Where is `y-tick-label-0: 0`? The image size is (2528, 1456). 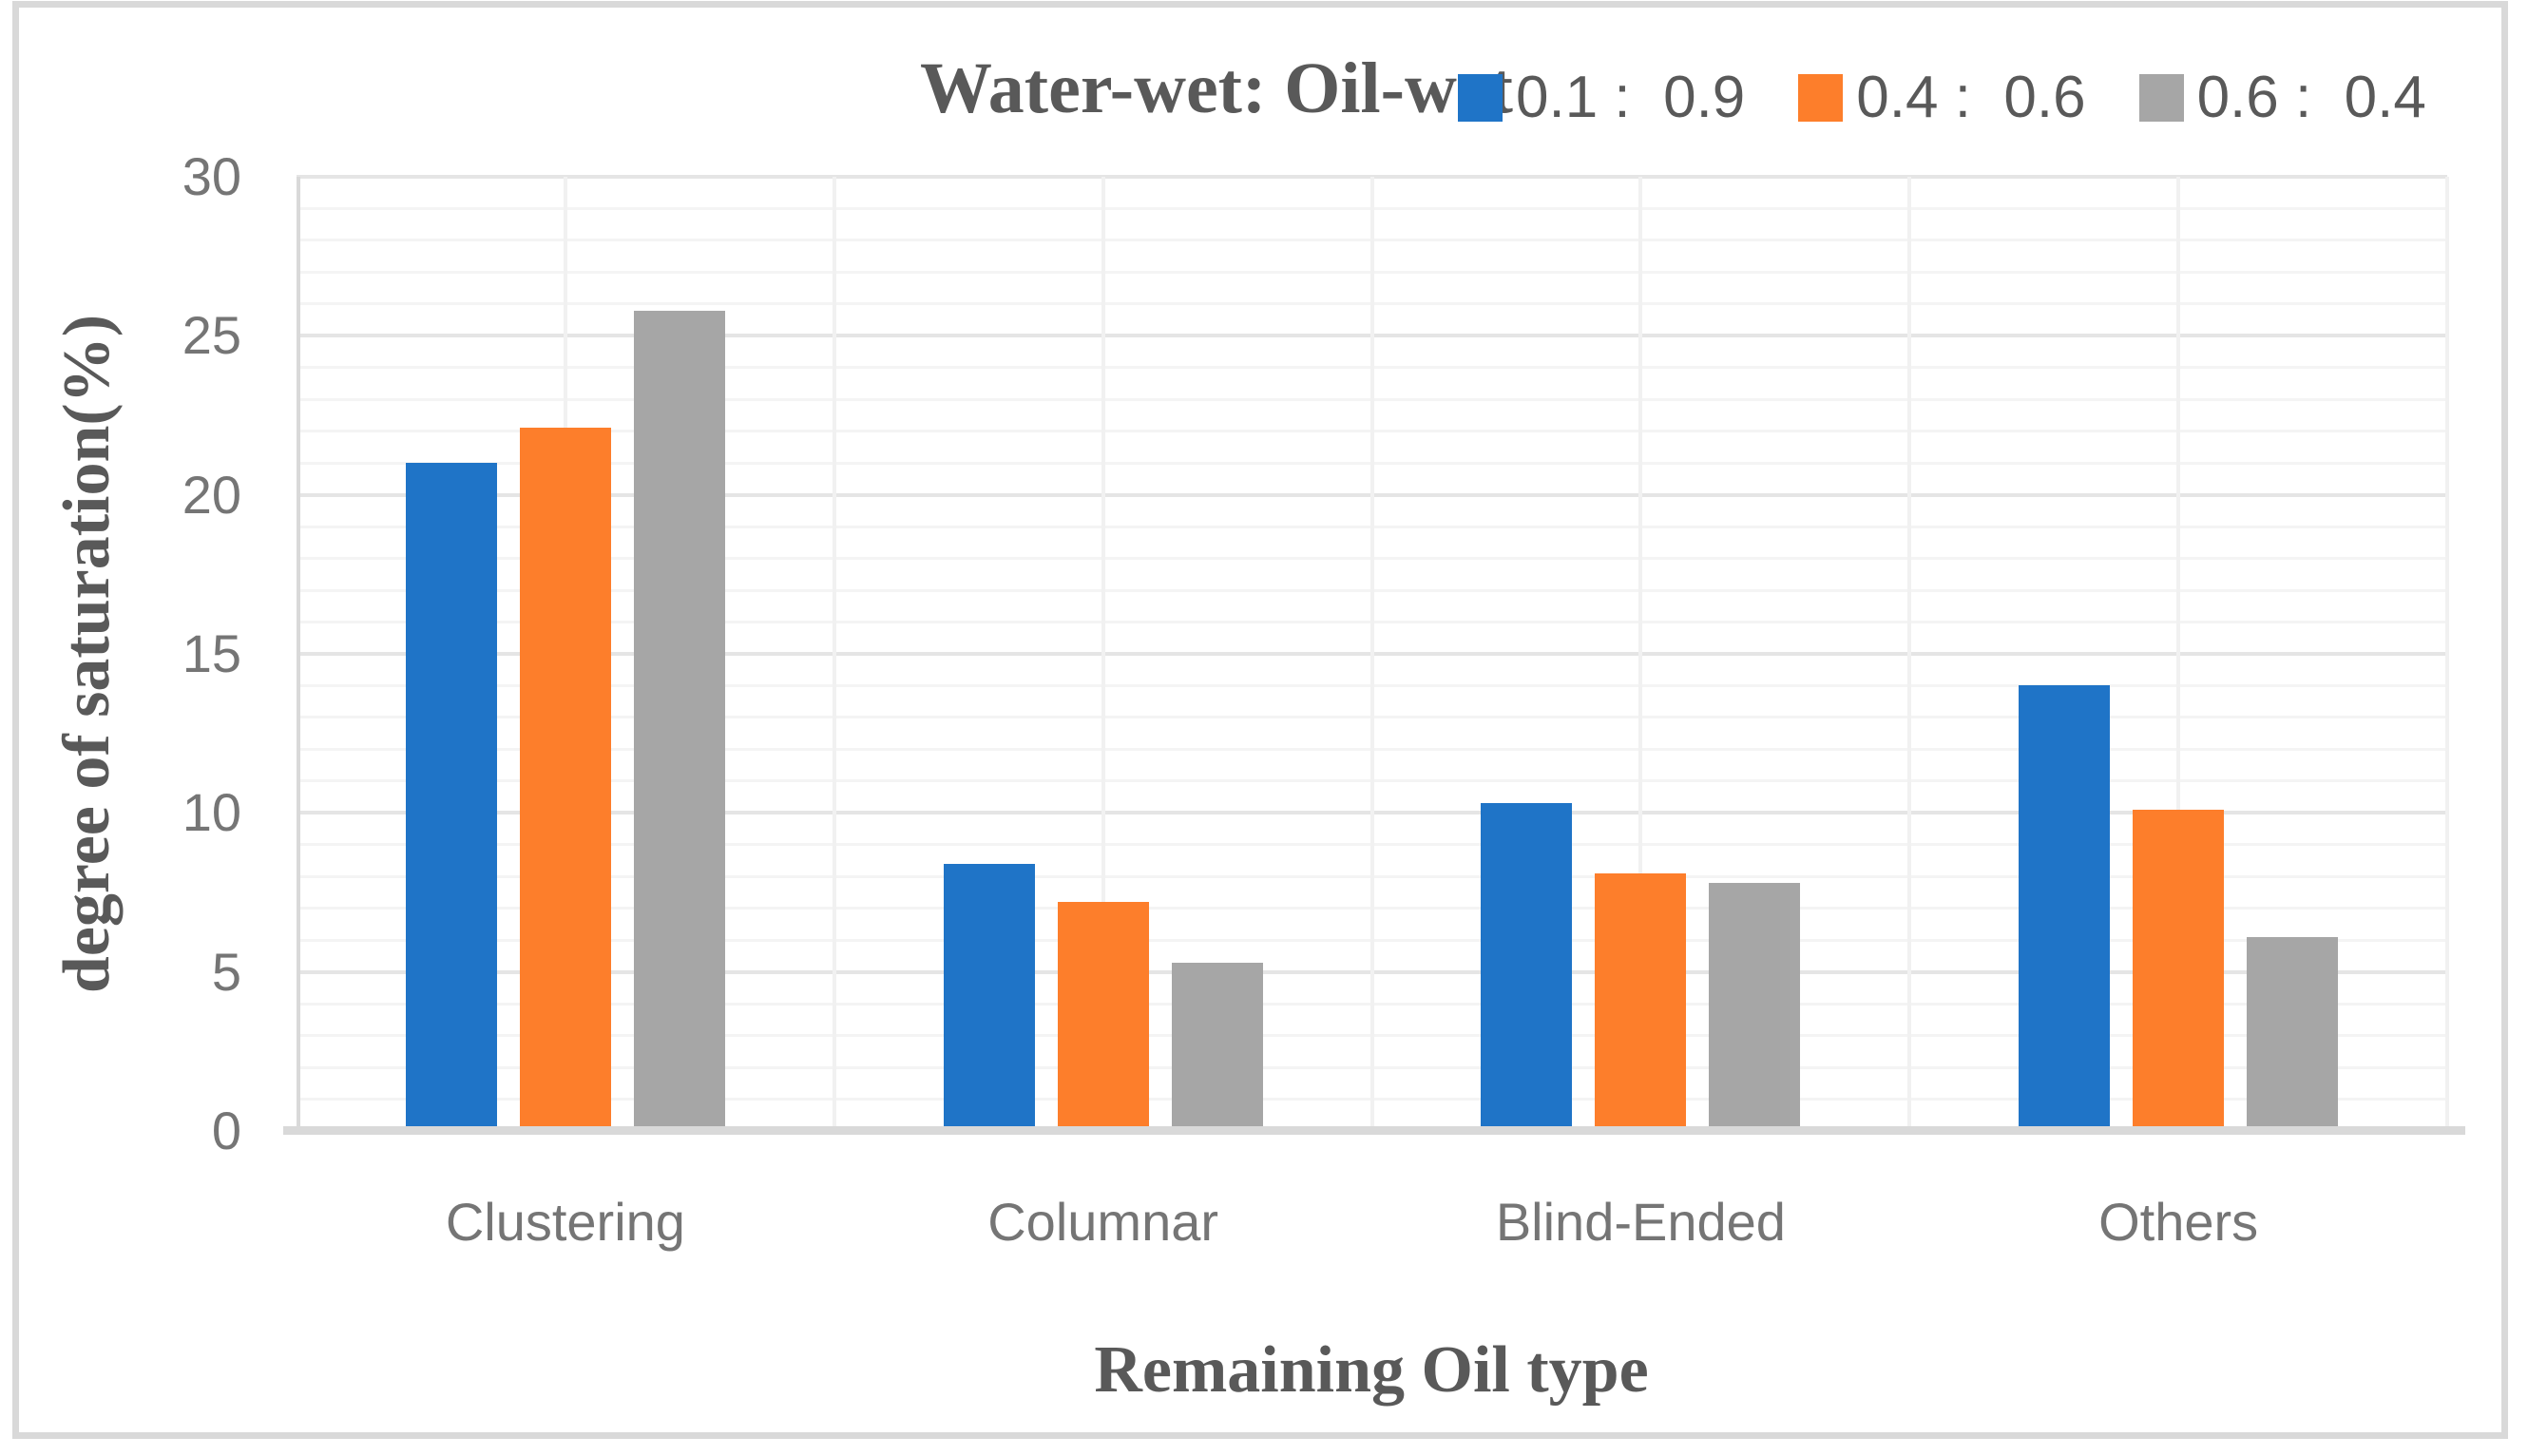
y-tick-label-0: 0 is located at coordinates (226, 1130).